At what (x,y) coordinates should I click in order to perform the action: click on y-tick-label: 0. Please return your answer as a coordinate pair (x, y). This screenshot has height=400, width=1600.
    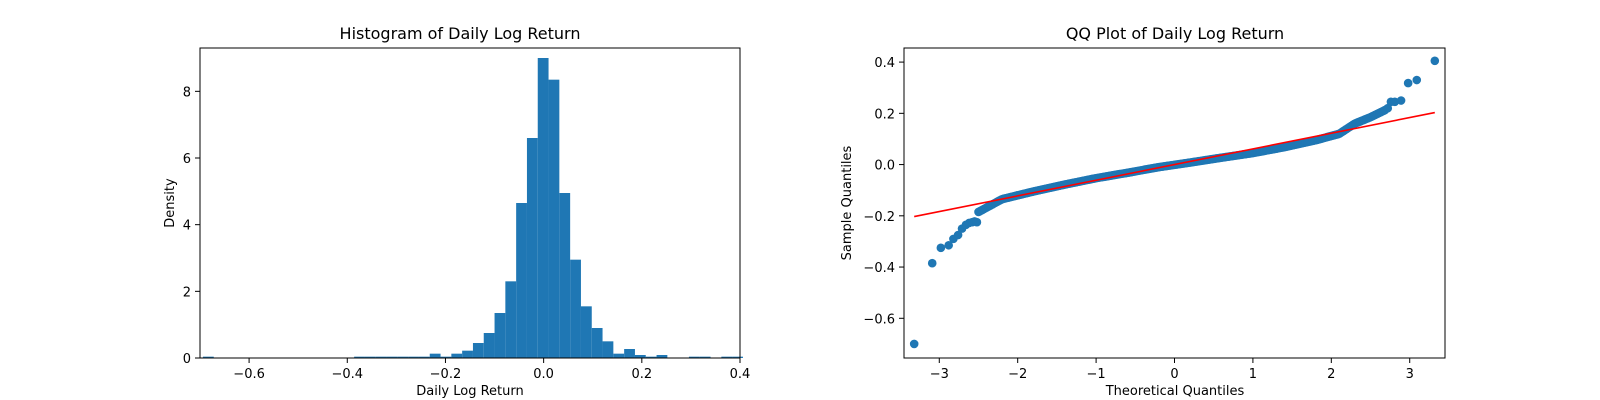
    Looking at the image, I should click on (187, 359).